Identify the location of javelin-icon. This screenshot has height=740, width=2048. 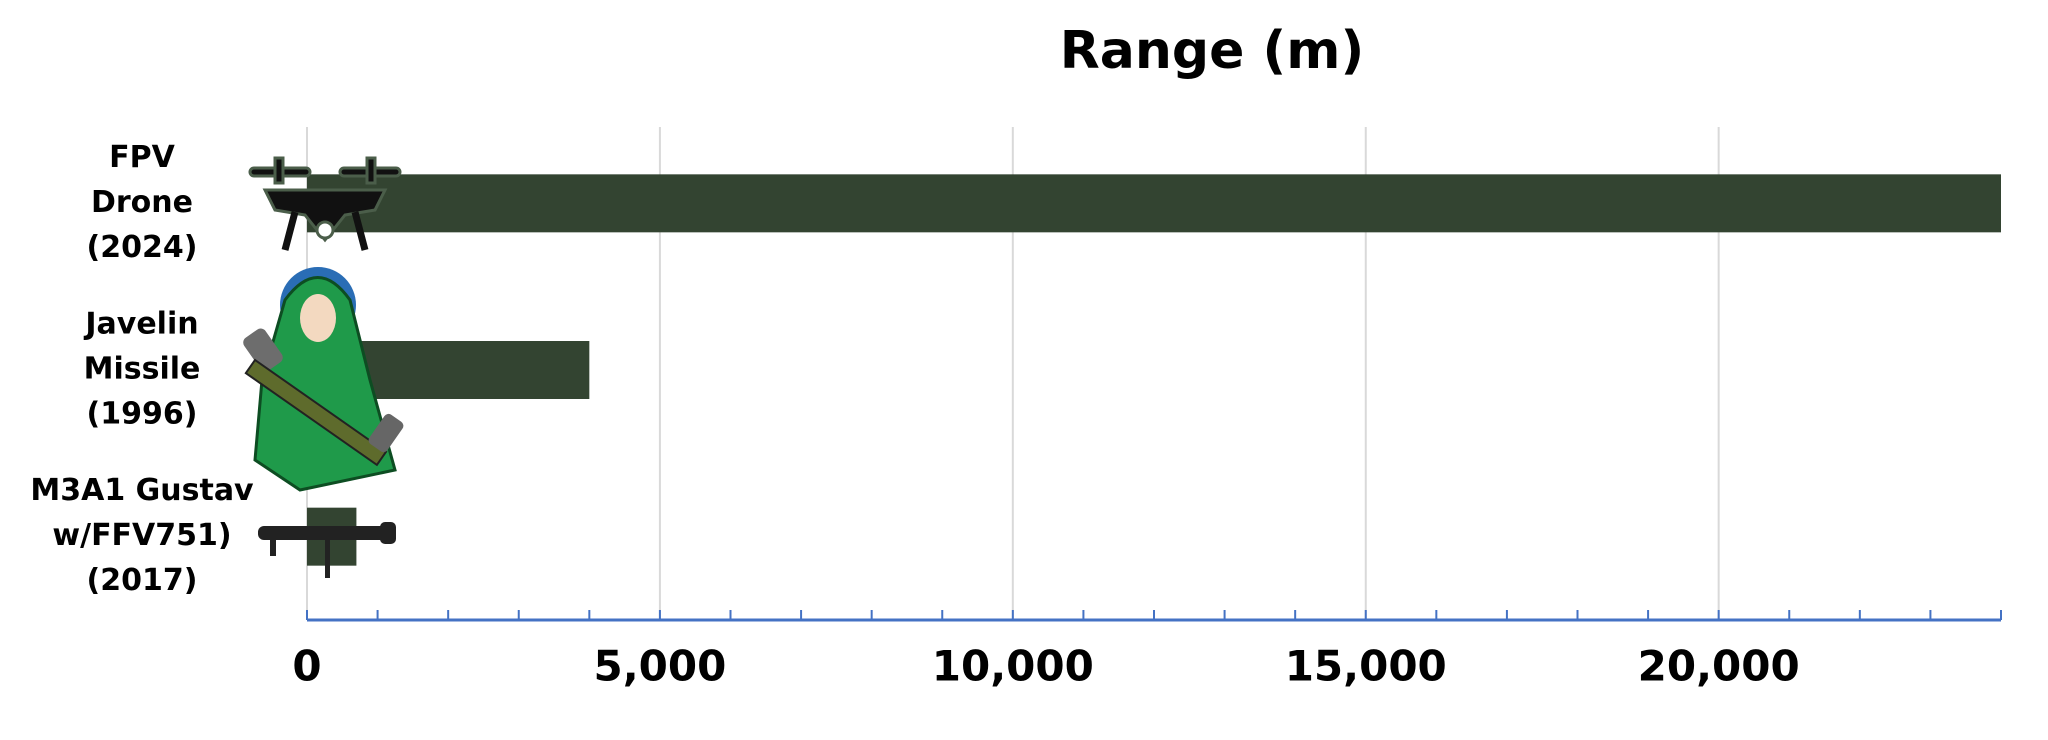
(323, 379).